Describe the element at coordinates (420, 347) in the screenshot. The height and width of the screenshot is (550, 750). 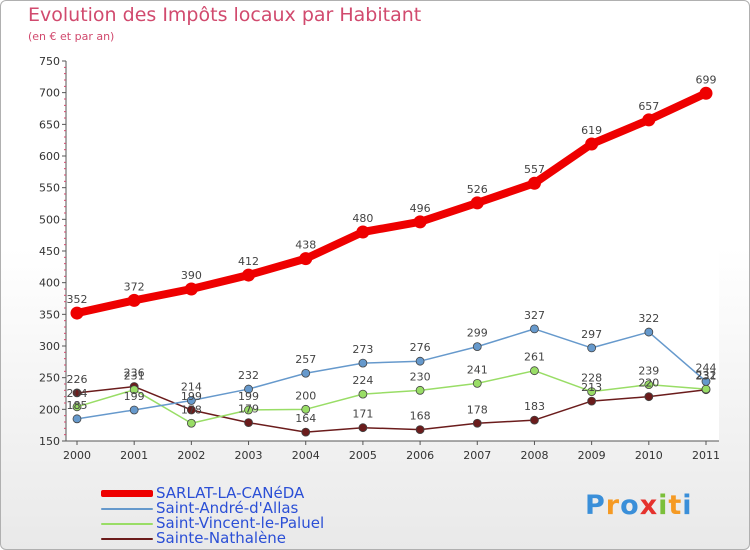
I see `data-label: 276` at that location.